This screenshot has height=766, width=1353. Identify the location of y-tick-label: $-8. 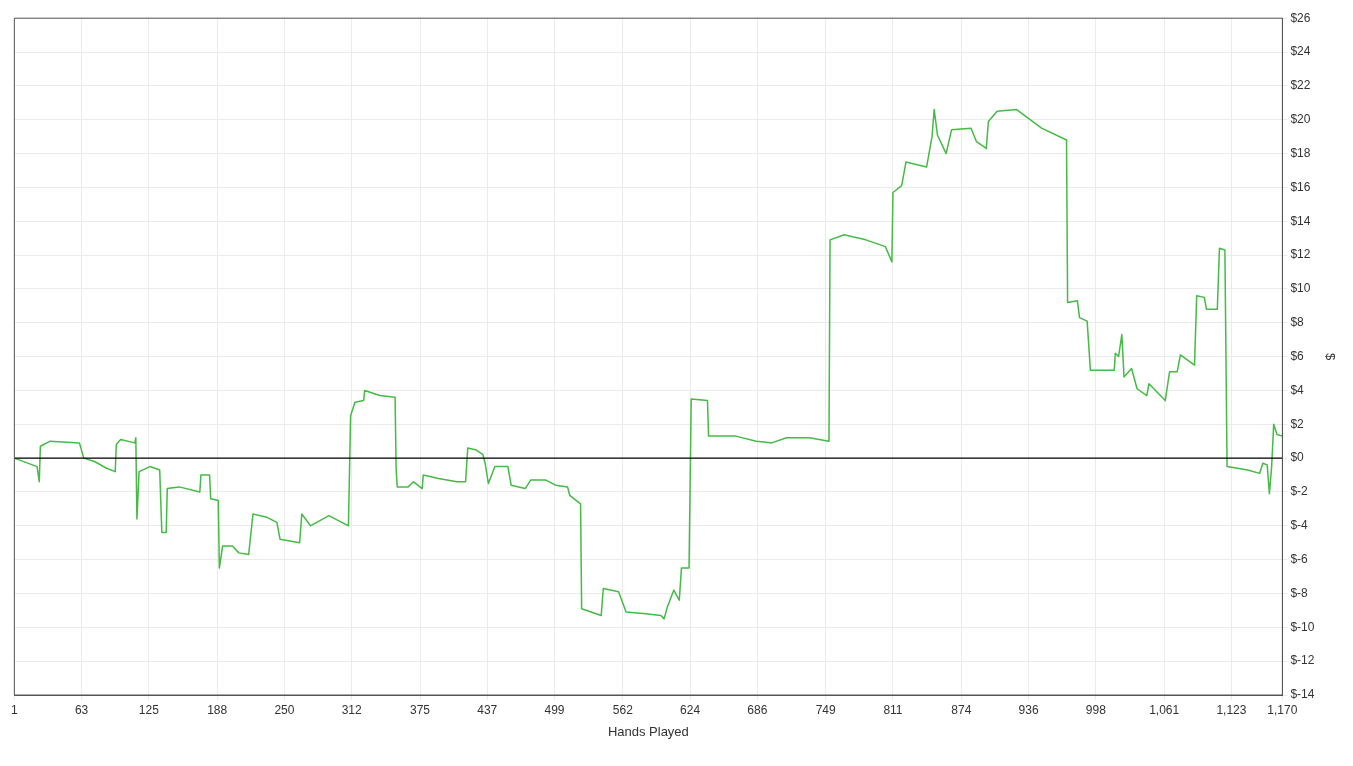
(1299, 592).